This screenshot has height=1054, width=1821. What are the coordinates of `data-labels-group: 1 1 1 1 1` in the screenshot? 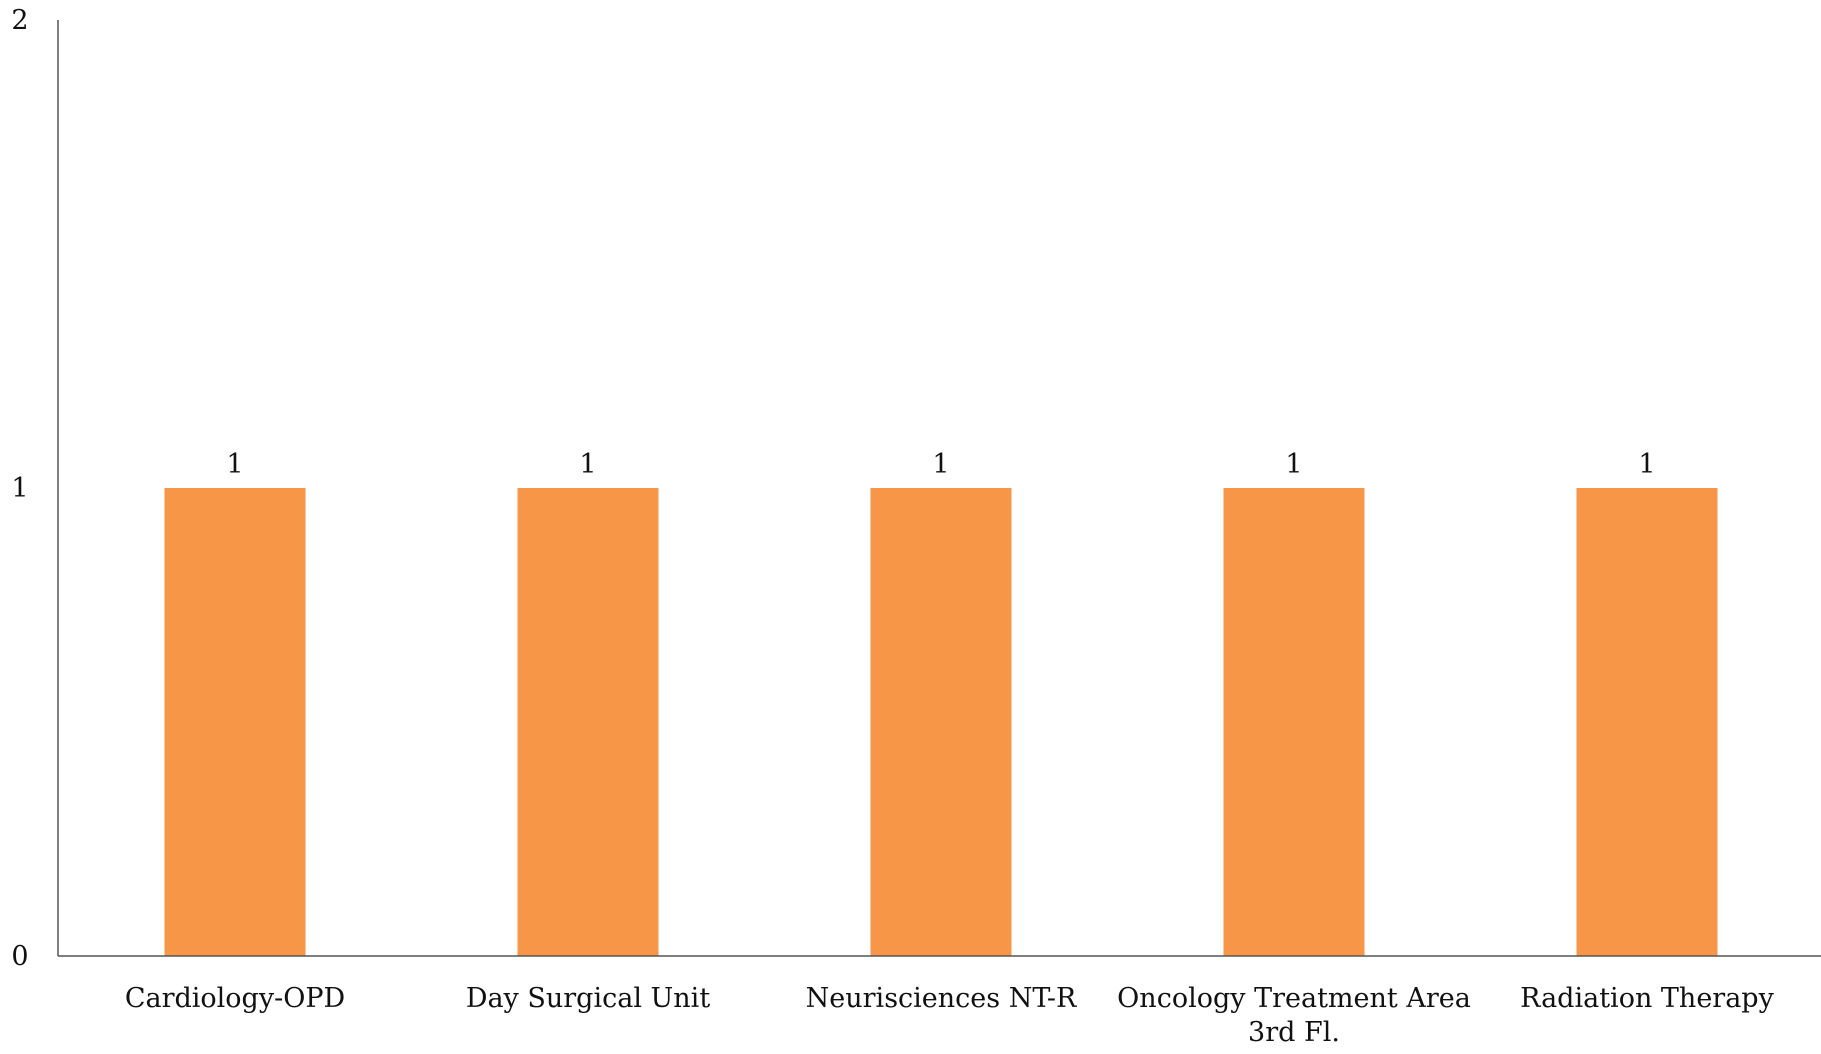 It's located at (940, 464).